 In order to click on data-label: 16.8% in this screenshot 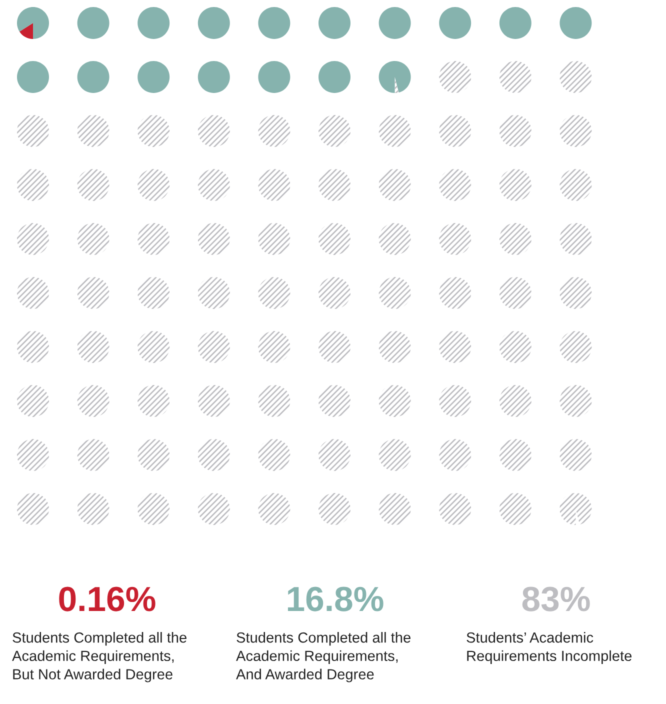, I will do `click(336, 599)`.